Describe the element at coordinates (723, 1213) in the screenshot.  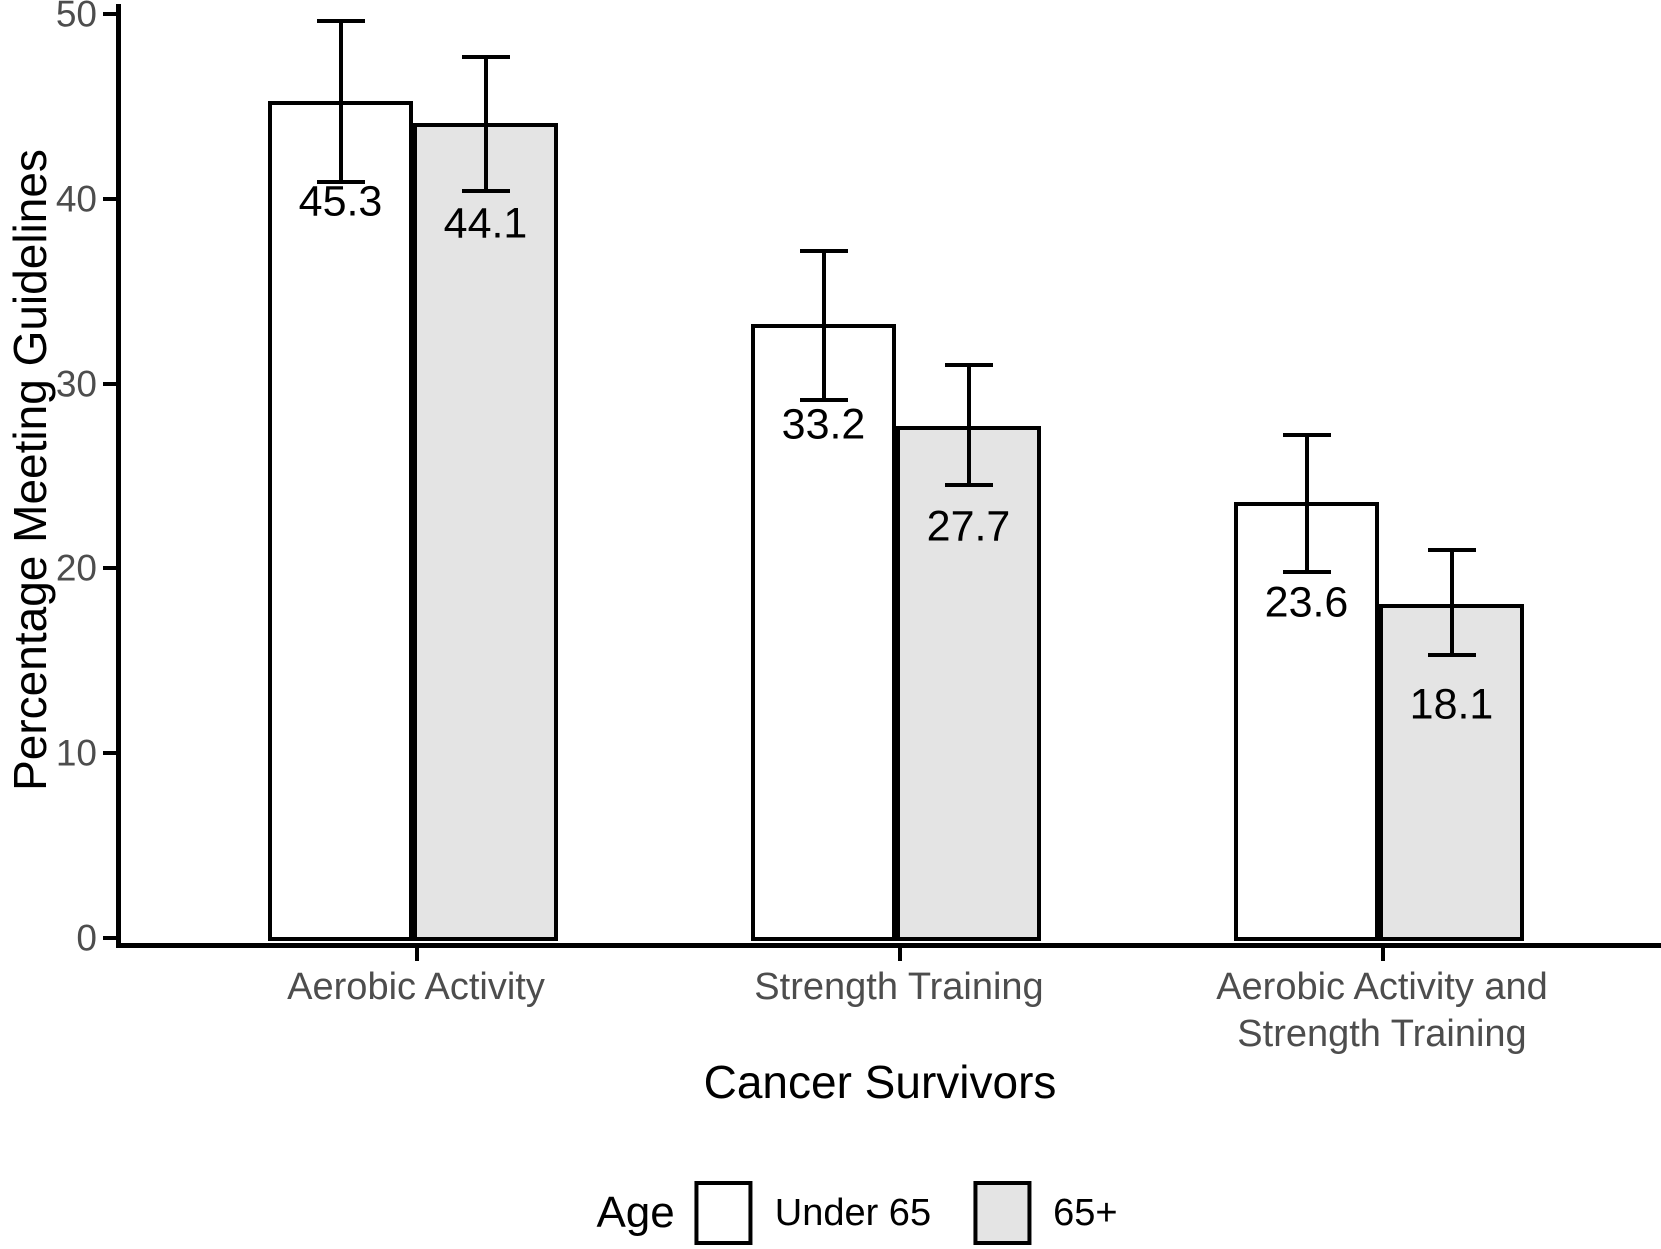
I see `legend-swatch-under65` at that location.